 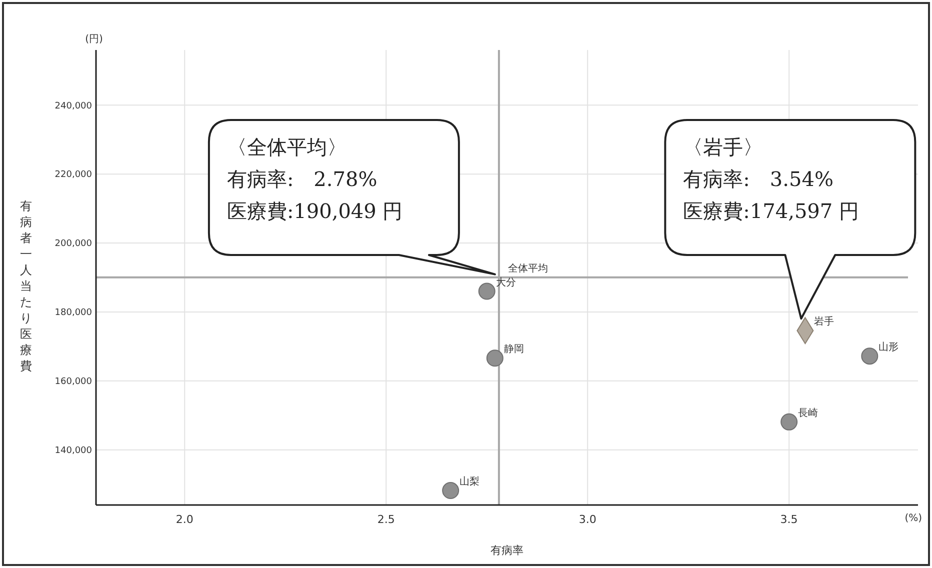 I want to click on y-tick-label: 240,000, so click(x=73, y=106).